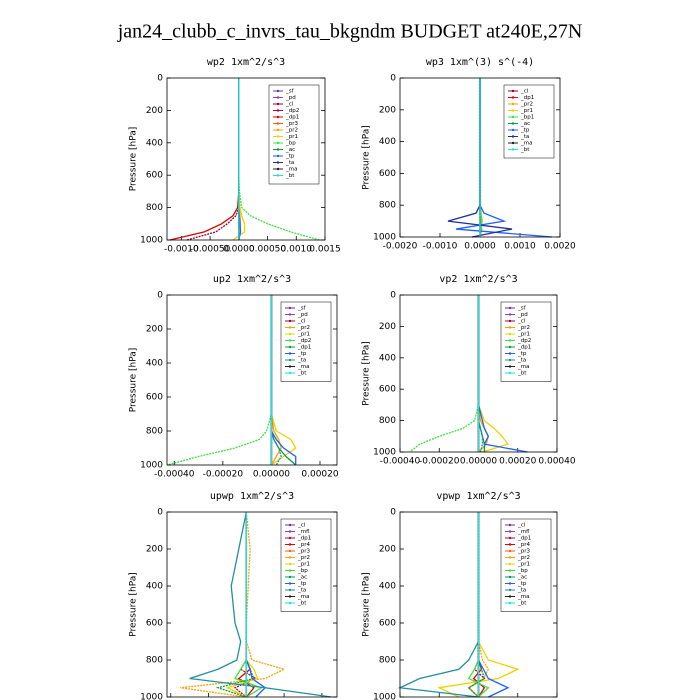 This screenshot has height=700, width=700. Describe the element at coordinates (304, 545) in the screenshot. I see `legend-label: _pr4` at that location.